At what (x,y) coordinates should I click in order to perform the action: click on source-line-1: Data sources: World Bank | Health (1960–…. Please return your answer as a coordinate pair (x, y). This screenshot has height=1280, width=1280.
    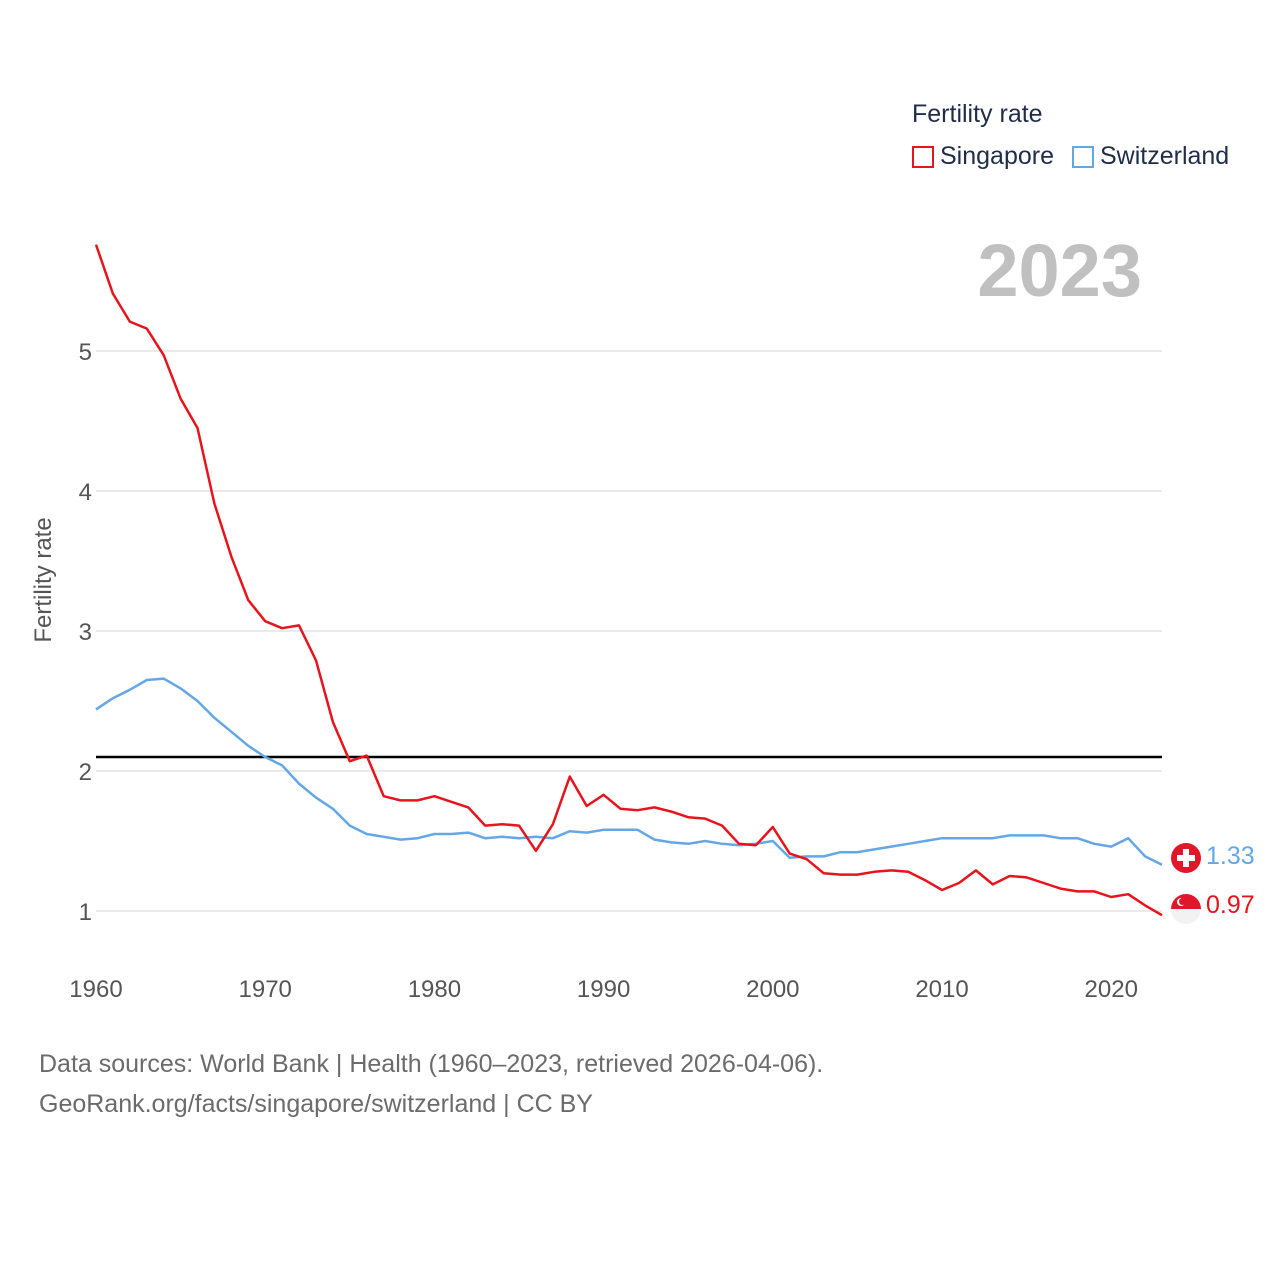
    Looking at the image, I should click on (431, 1064).